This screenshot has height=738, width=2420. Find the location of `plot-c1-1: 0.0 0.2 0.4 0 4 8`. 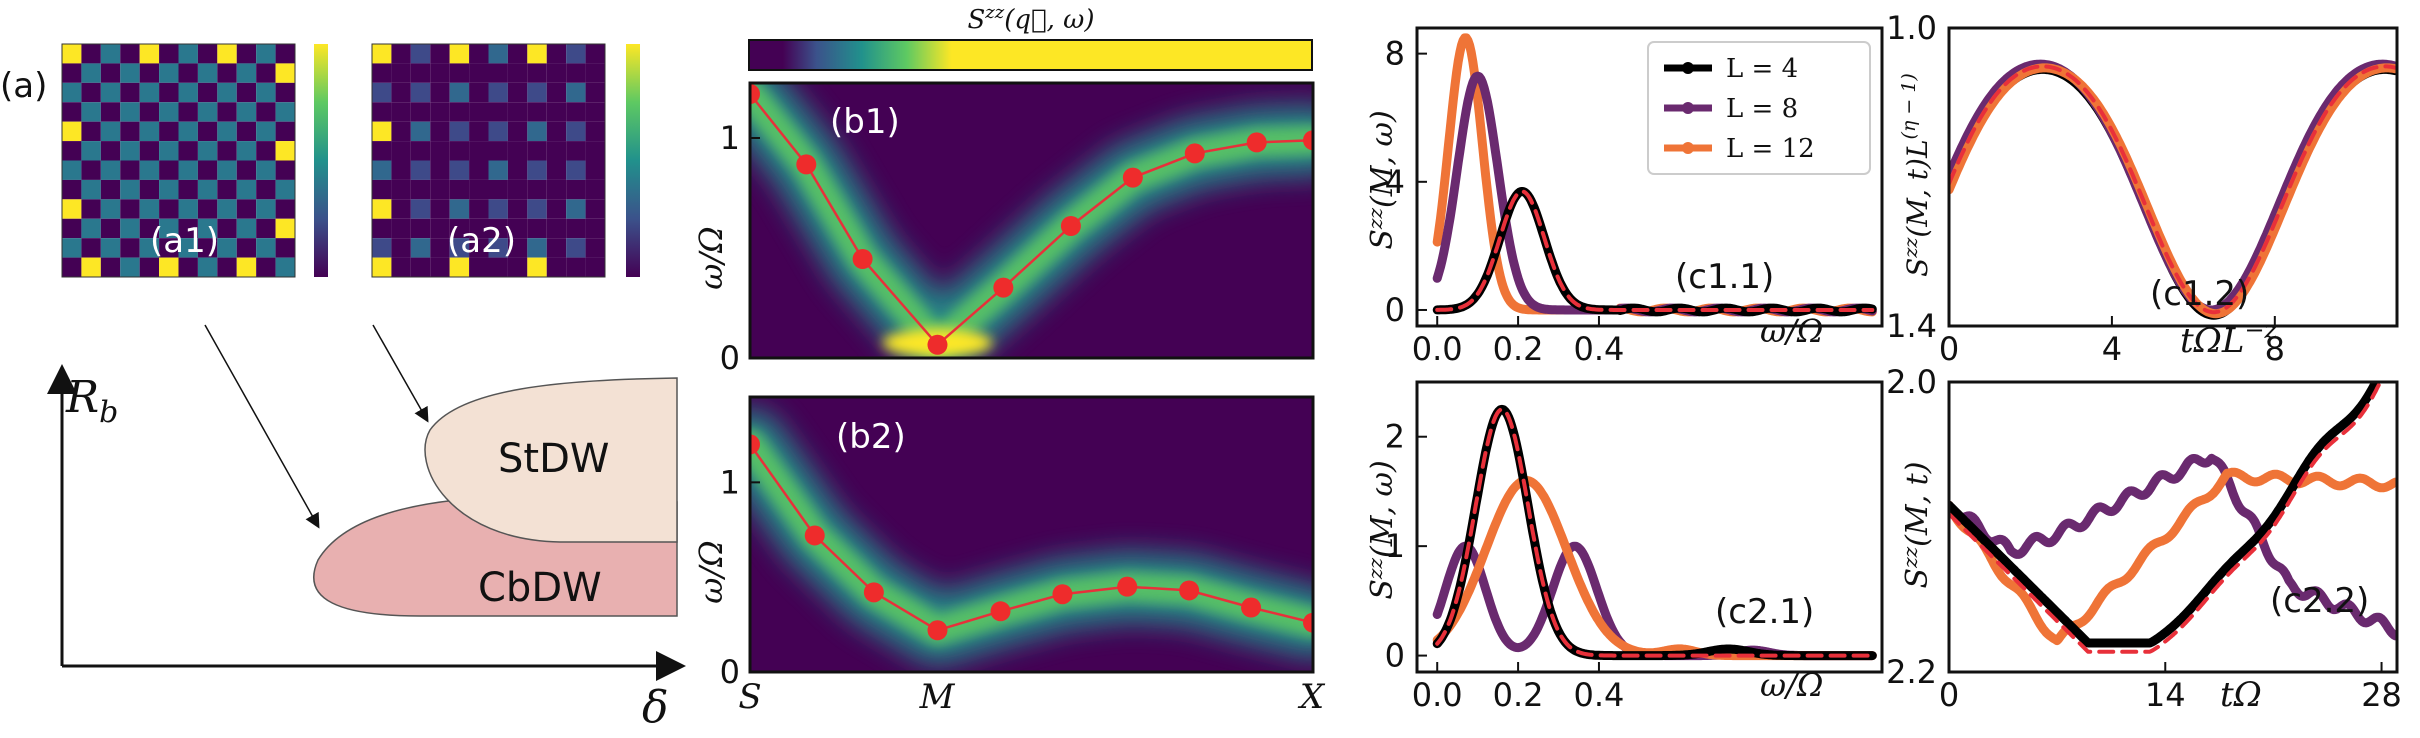

plot-c1-1: 0.0 0.2 0.4 0 4 8 is located at coordinates (1634, 197).